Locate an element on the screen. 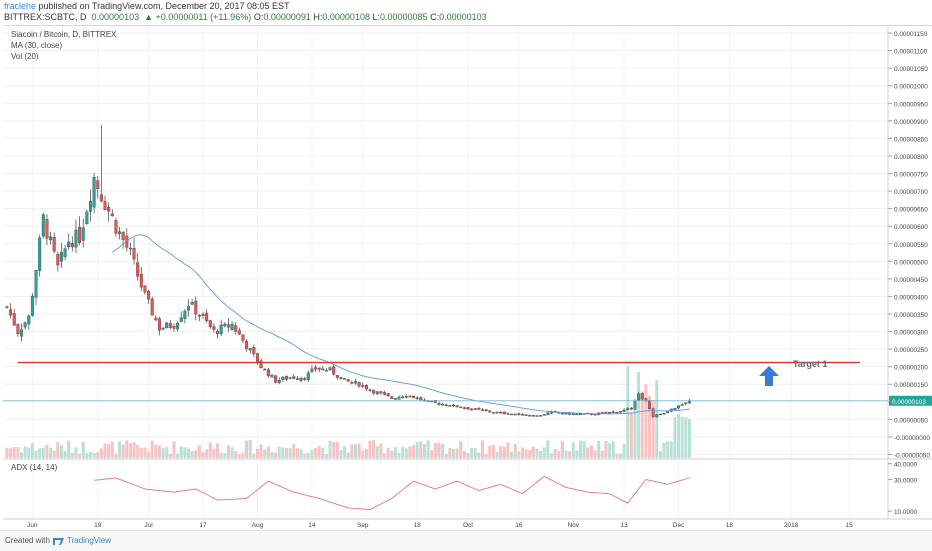  time-tick-label: Dec is located at coordinates (679, 525).